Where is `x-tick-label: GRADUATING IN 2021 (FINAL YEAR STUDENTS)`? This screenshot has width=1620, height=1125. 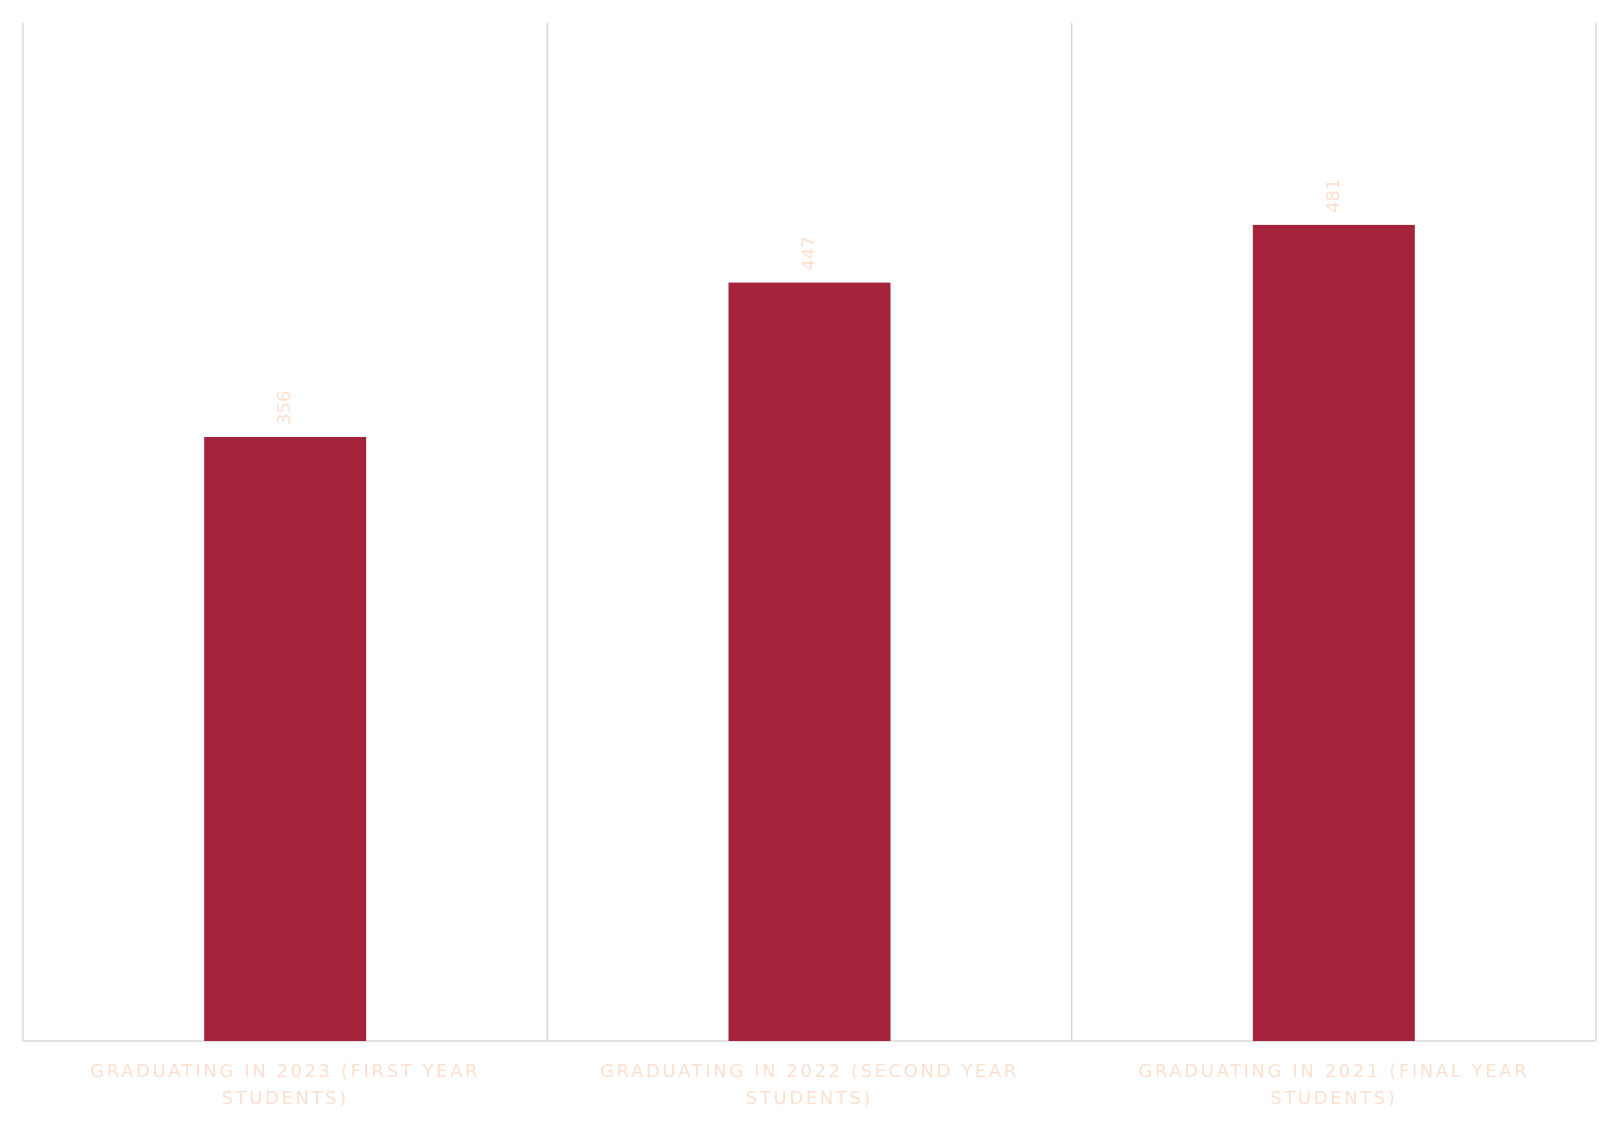
x-tick-label: GRADUATING IN 2021 (FINAL YEAR STUDENTS) is located at coordinates (1333, 1085).